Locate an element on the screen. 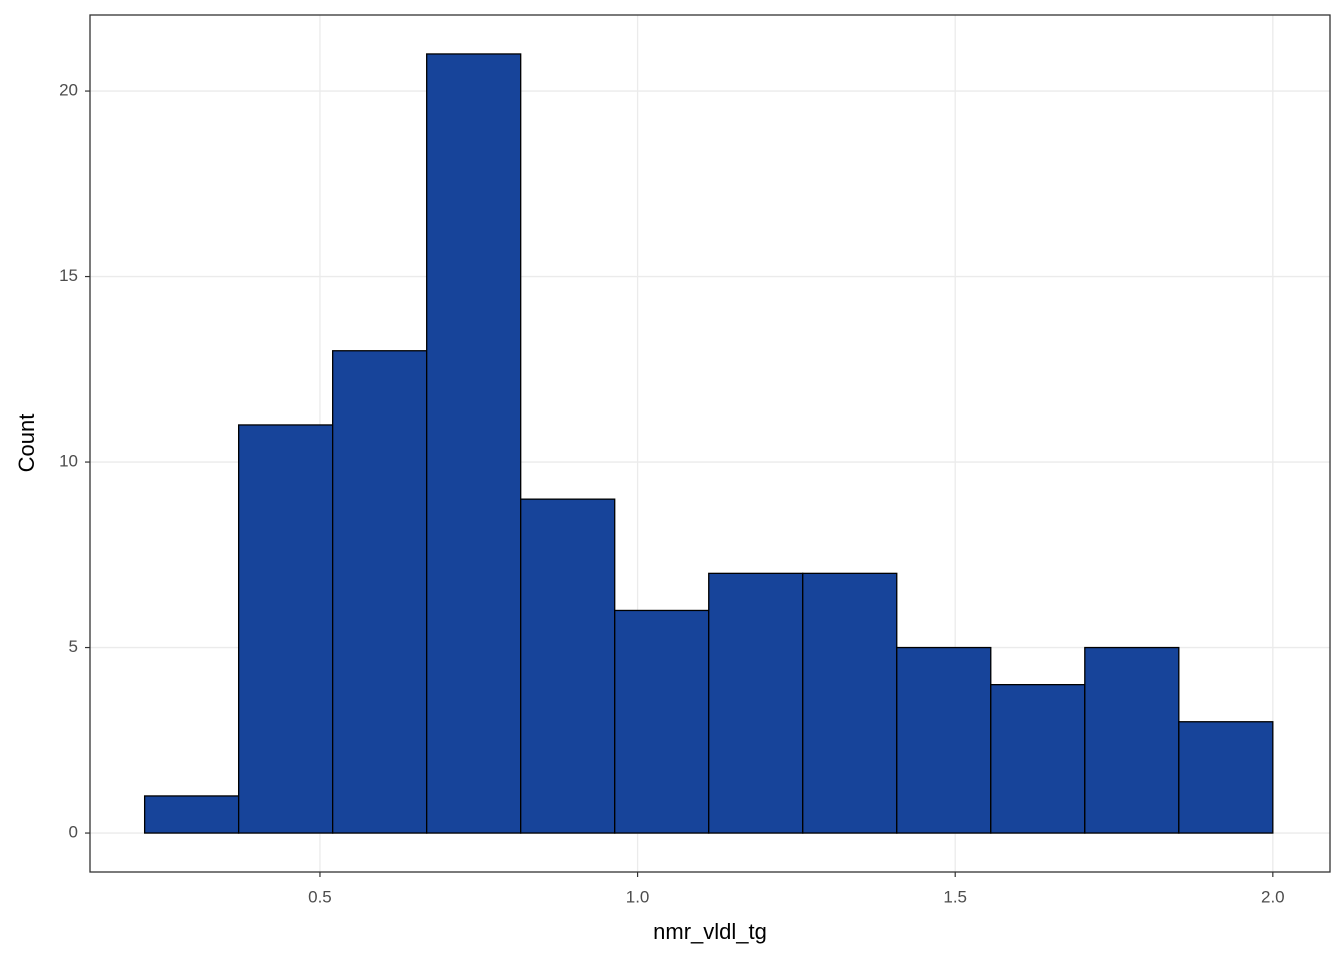 The height and width of the screenshot is (960, 1344). y-tick-label: 15 is located at coordinates (68, 275).